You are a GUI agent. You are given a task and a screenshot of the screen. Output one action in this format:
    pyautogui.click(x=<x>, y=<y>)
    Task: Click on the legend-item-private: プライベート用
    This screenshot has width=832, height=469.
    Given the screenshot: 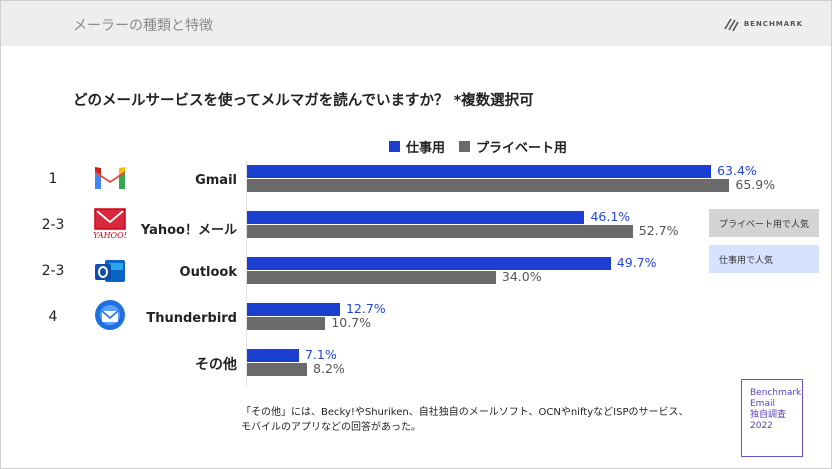 What is the action you would take?
    pyautogui.click(x=513, y=146)
    